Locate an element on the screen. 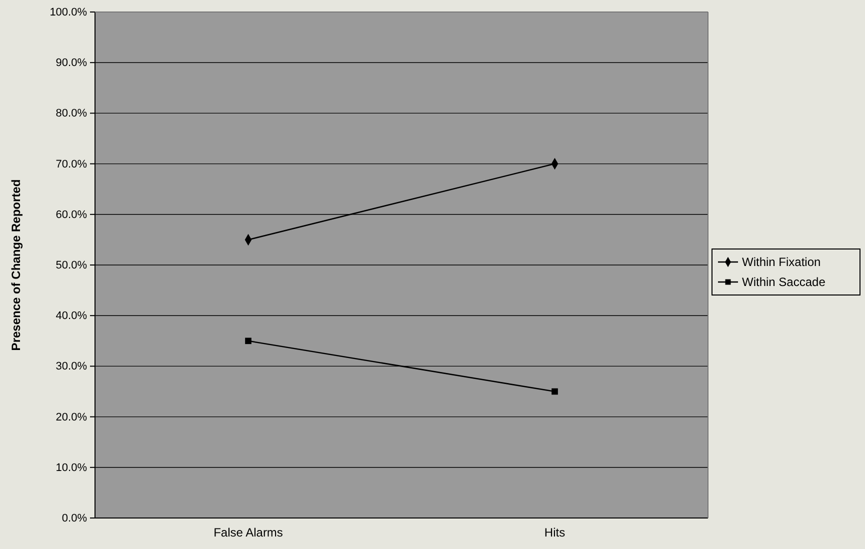  y-tick-label: 70.0% is located at coordinates (72, 164).